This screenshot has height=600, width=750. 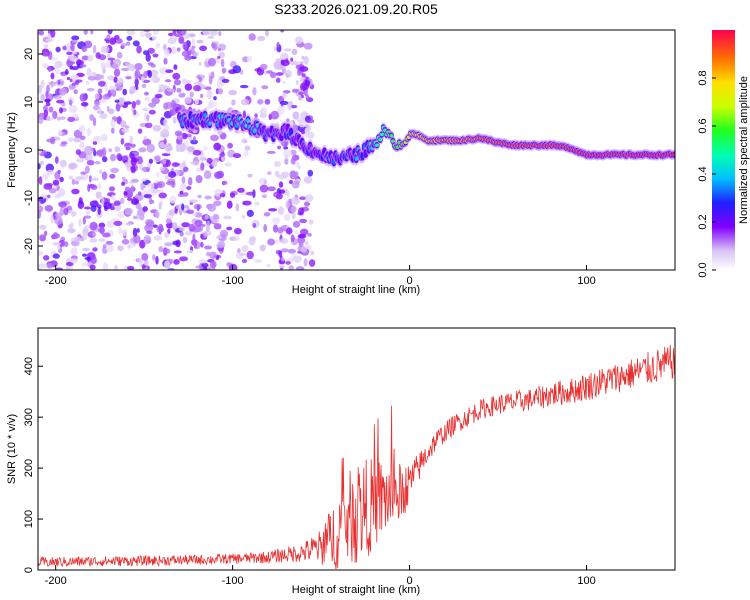 I want to click on colorbar-label: Normalized spectral amplitude, so click(x=744, y=150).